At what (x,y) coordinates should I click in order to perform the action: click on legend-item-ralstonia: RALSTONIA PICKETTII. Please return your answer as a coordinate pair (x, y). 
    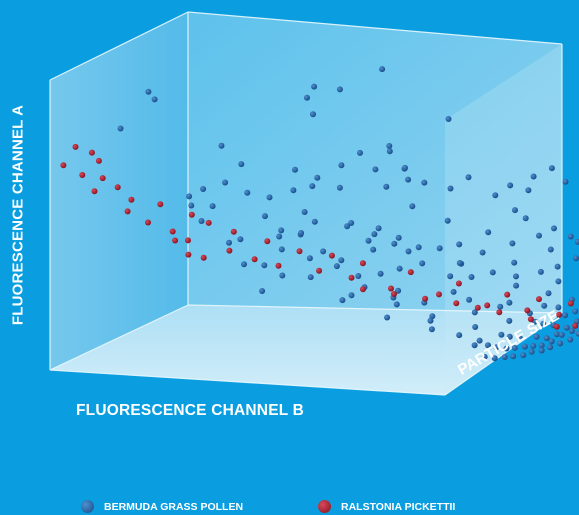
    Looking at the image, I should click on (386, 506).